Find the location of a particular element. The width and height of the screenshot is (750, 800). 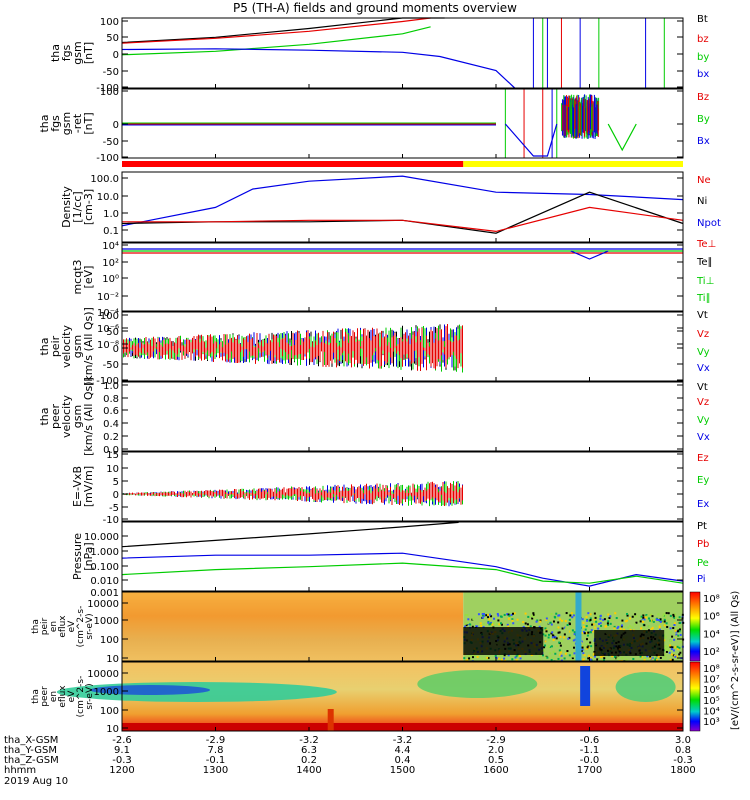

y-tick-label: 50 is located at coordinates (112, 38).